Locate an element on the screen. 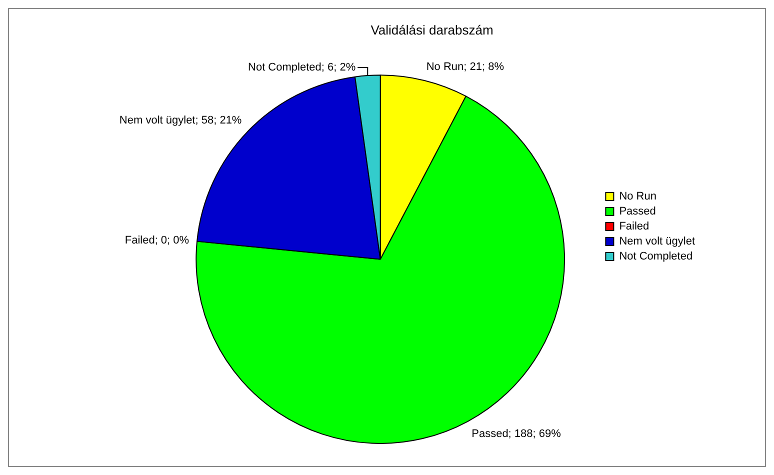  data-label: Not Completed; 6; 2% is located at coordinates (302, 68).